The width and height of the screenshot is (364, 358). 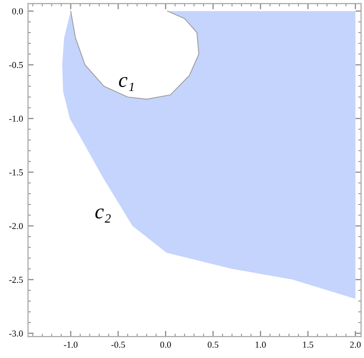 I want to click on y-tick-label: -1.5, so click(x=16, y=172).